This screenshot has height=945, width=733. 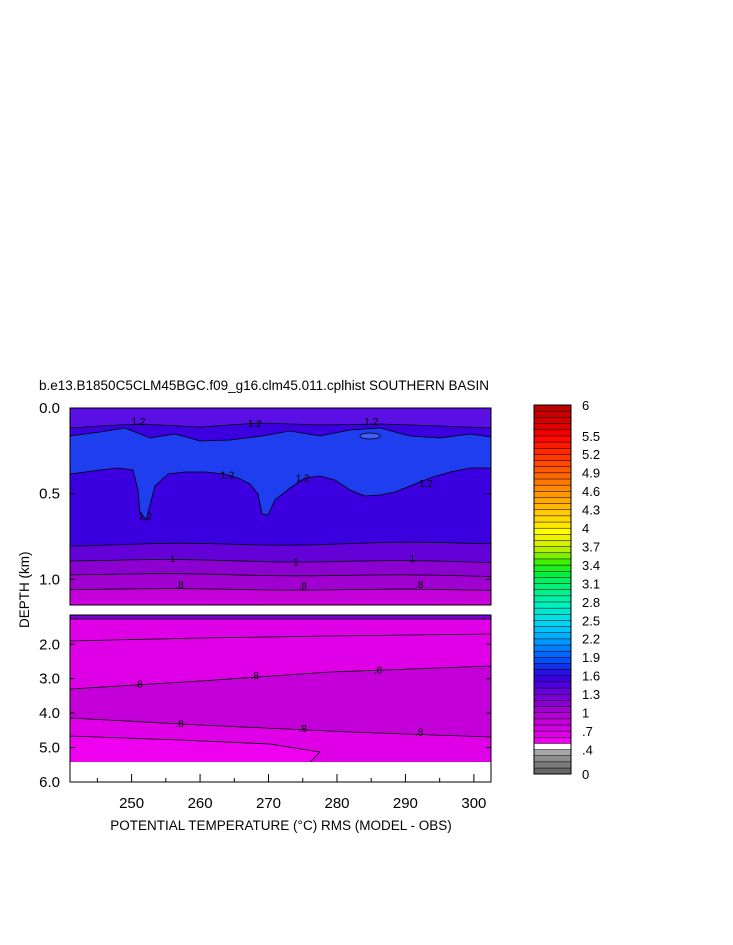 I want to click on upper-panel-frame, so click(x=280, y=506).